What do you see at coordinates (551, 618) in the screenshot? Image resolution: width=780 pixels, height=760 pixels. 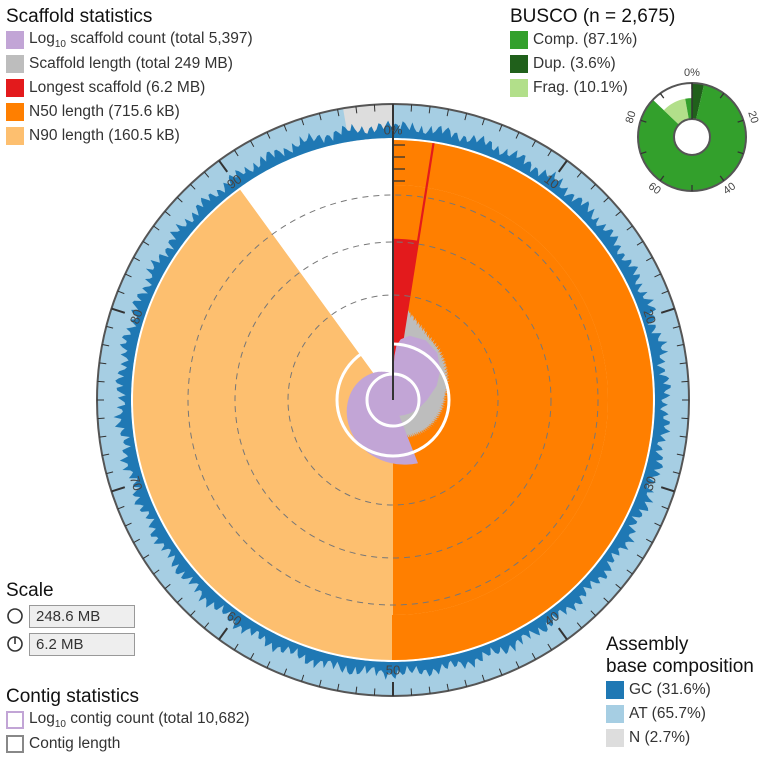 I see `ring-tick-label: 40` at bounding box center [551, 618].